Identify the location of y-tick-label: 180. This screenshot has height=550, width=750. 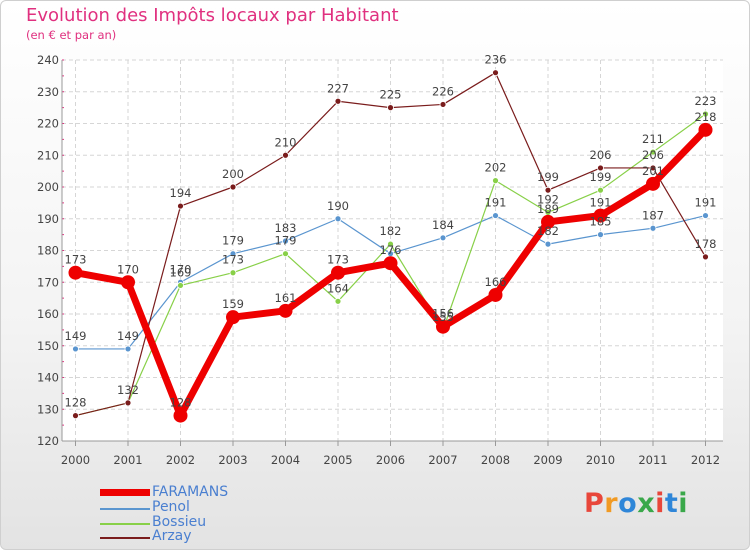
(48, 251).